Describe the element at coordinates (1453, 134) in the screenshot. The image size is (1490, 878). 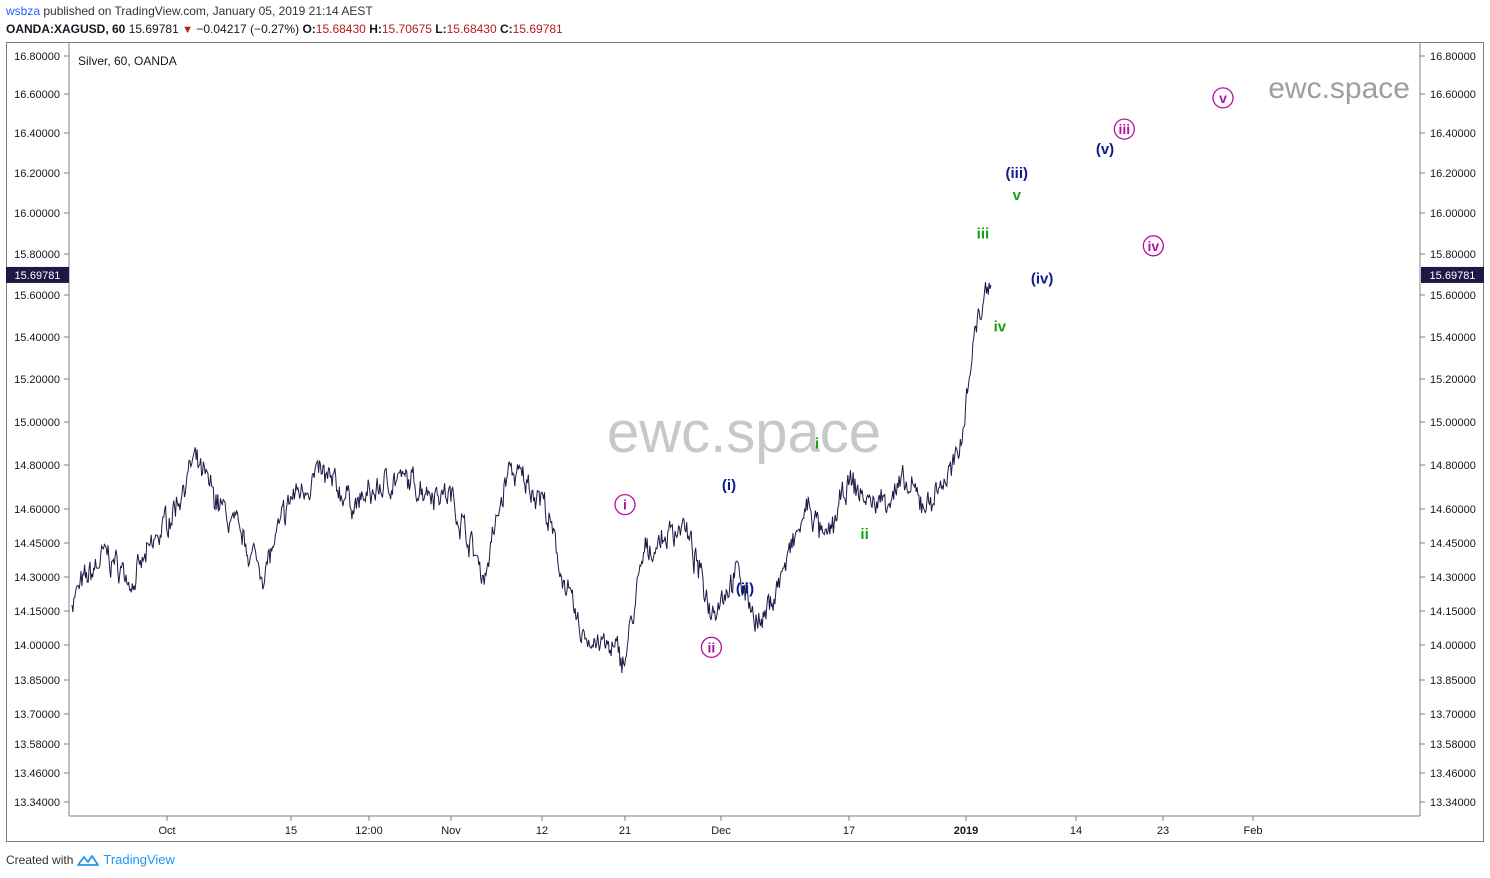
I see `right-price-tick-label: 16.40000` at that location.